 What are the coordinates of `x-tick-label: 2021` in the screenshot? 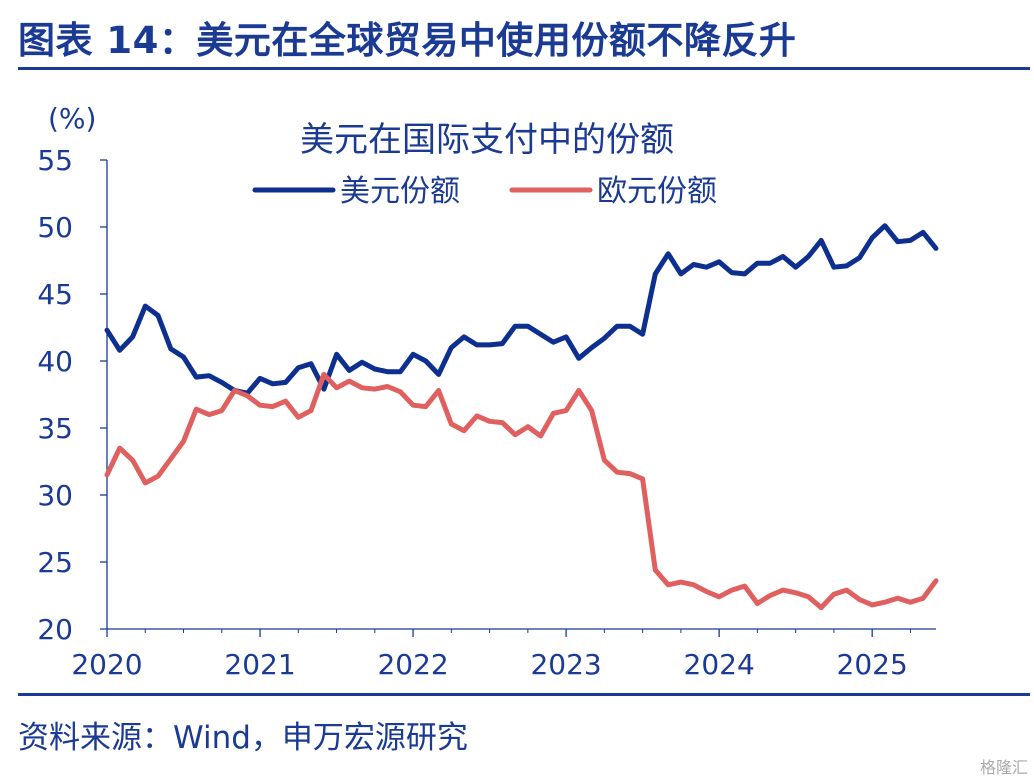 It's located at (259, 664).